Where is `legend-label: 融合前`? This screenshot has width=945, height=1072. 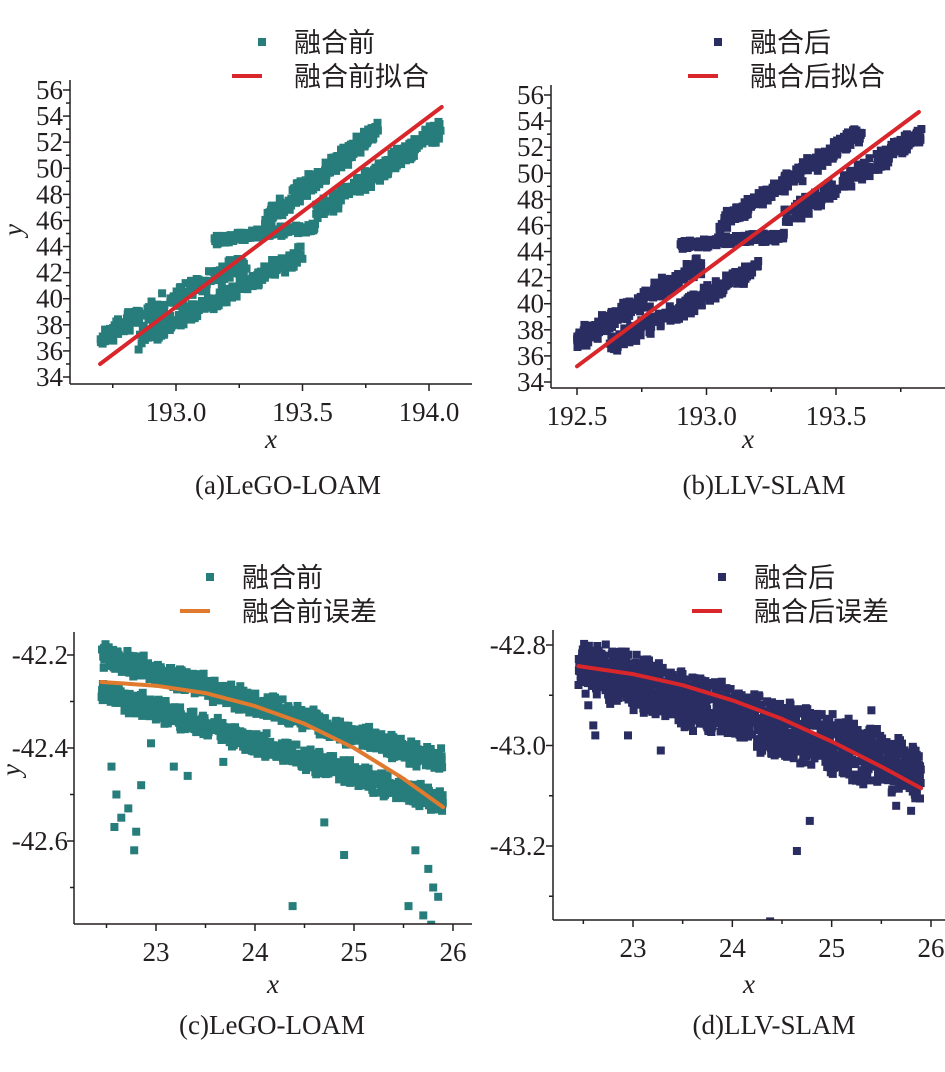
legend-label: 融合前 is located at coordinates (334, 43).